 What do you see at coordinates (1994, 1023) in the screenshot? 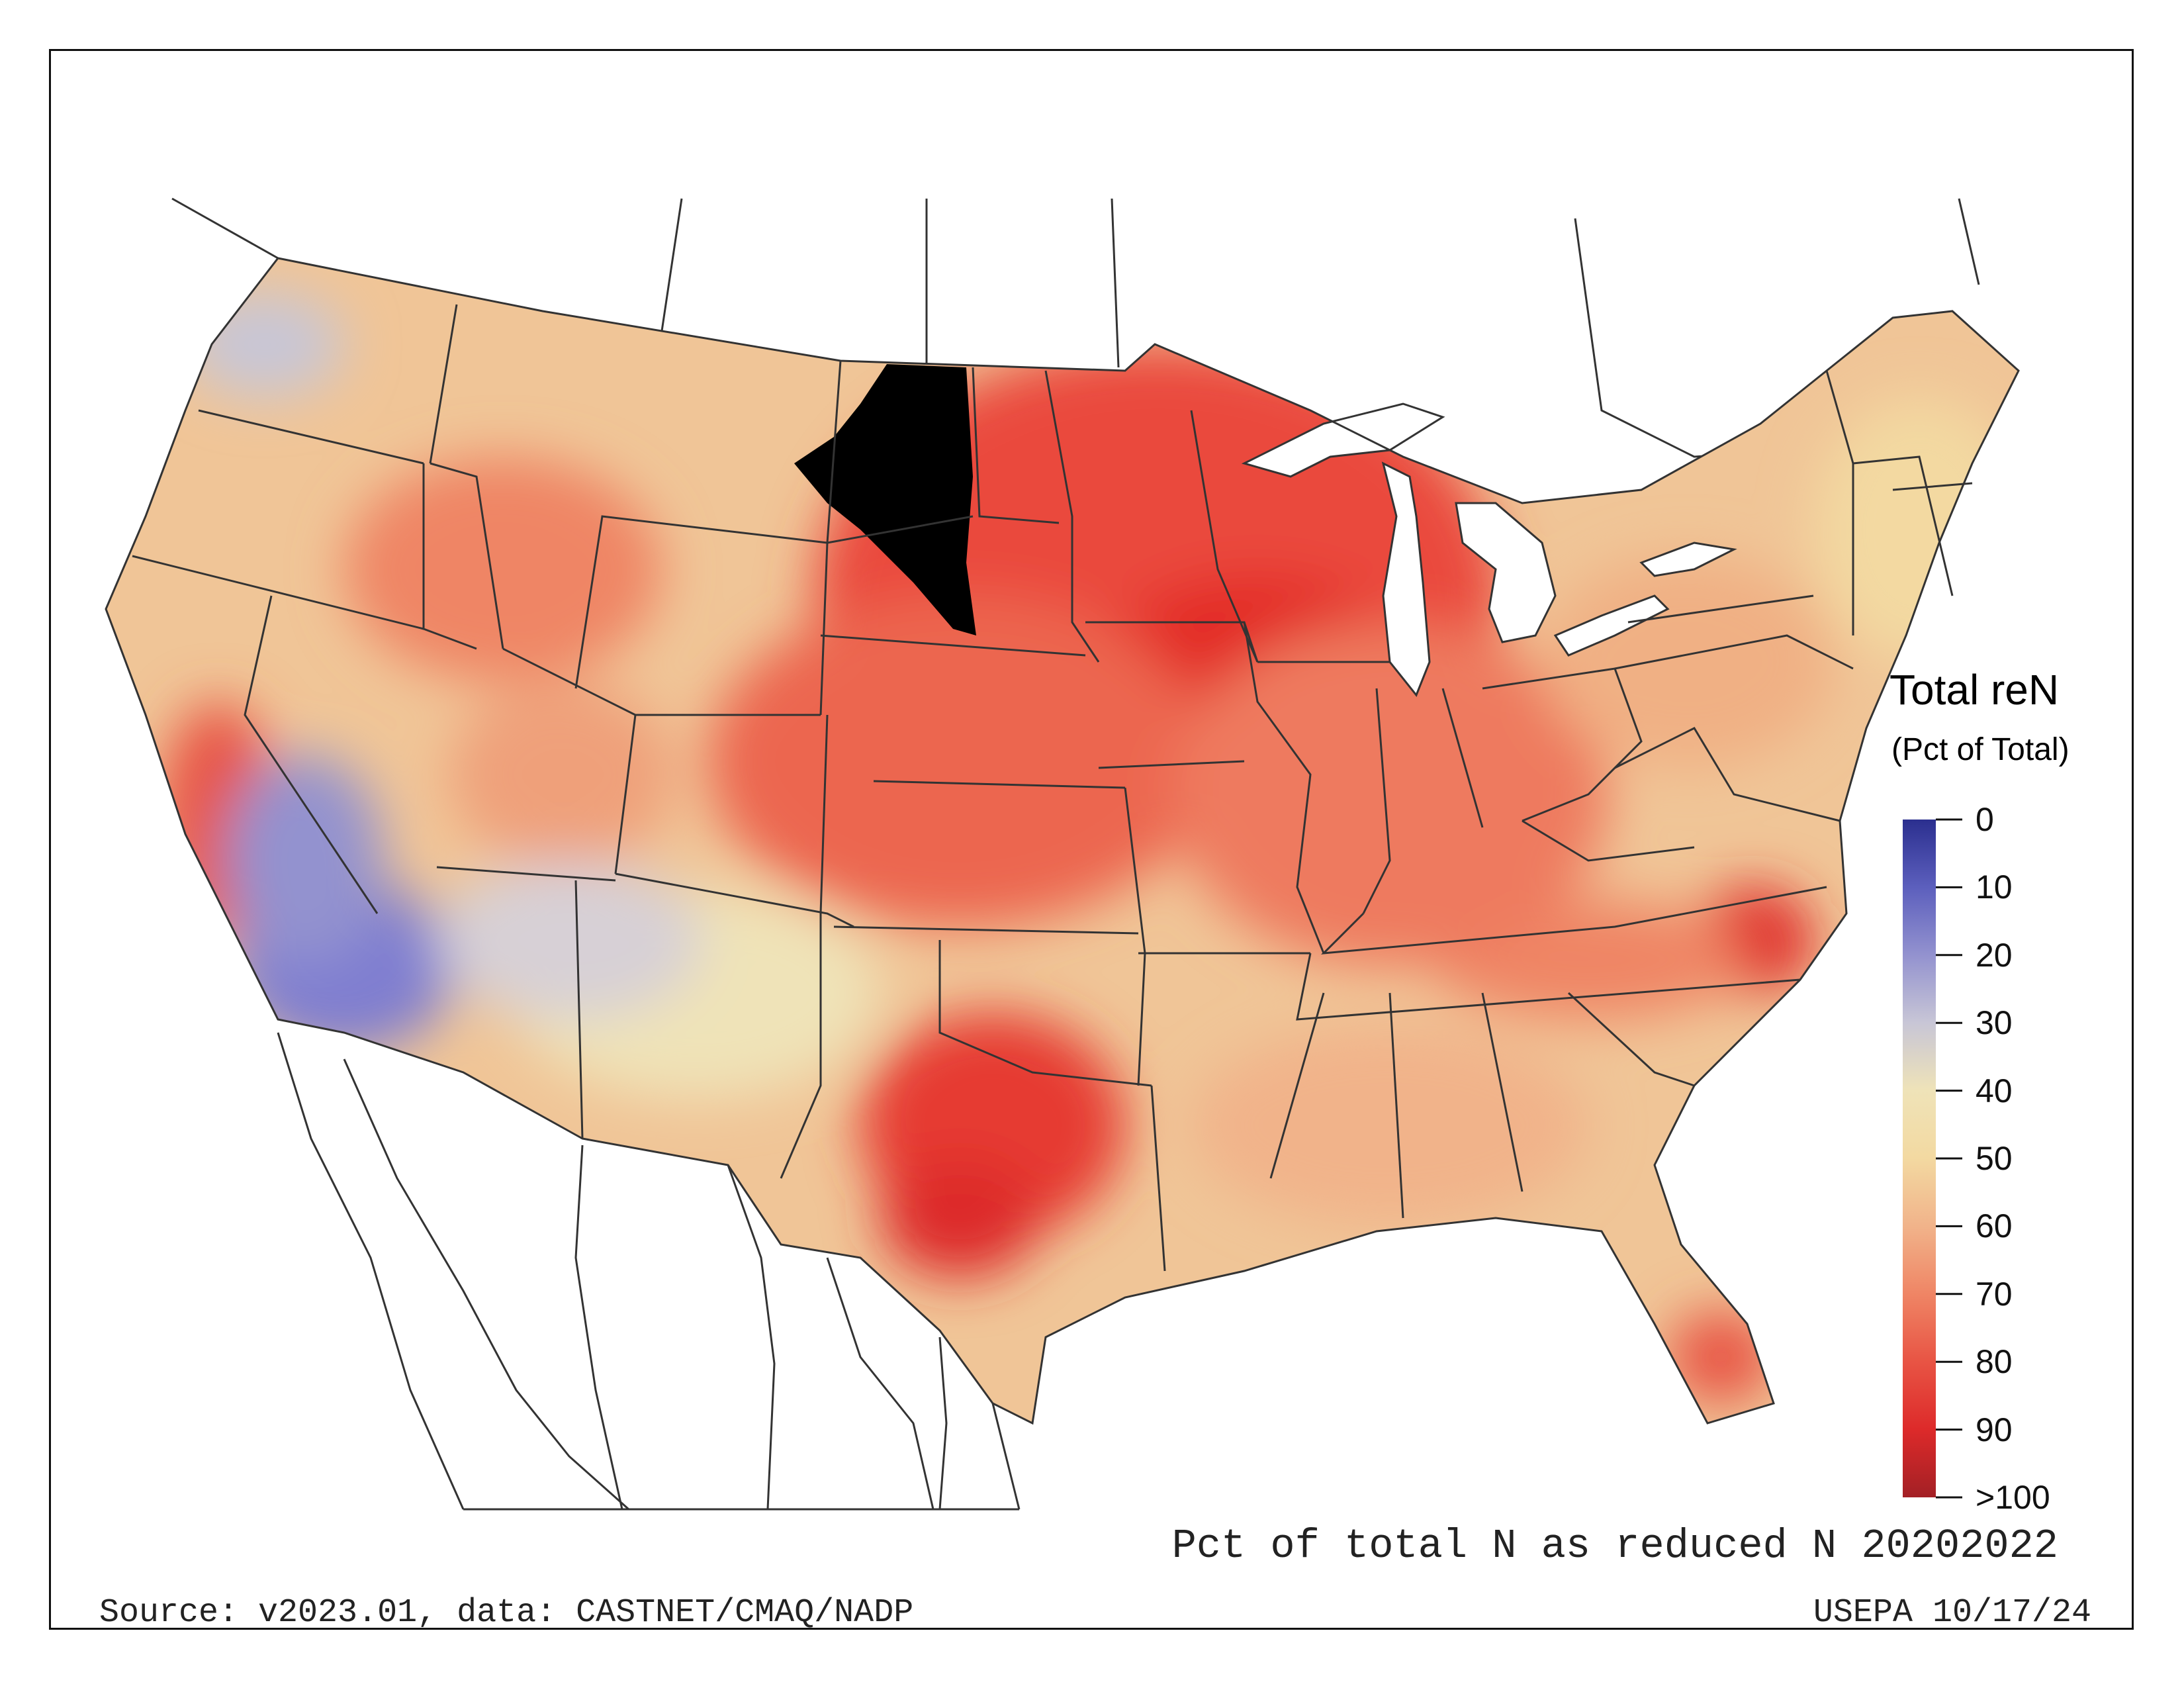
I see `legend-tick-label: 30` at bounding box center [1994, 1023].